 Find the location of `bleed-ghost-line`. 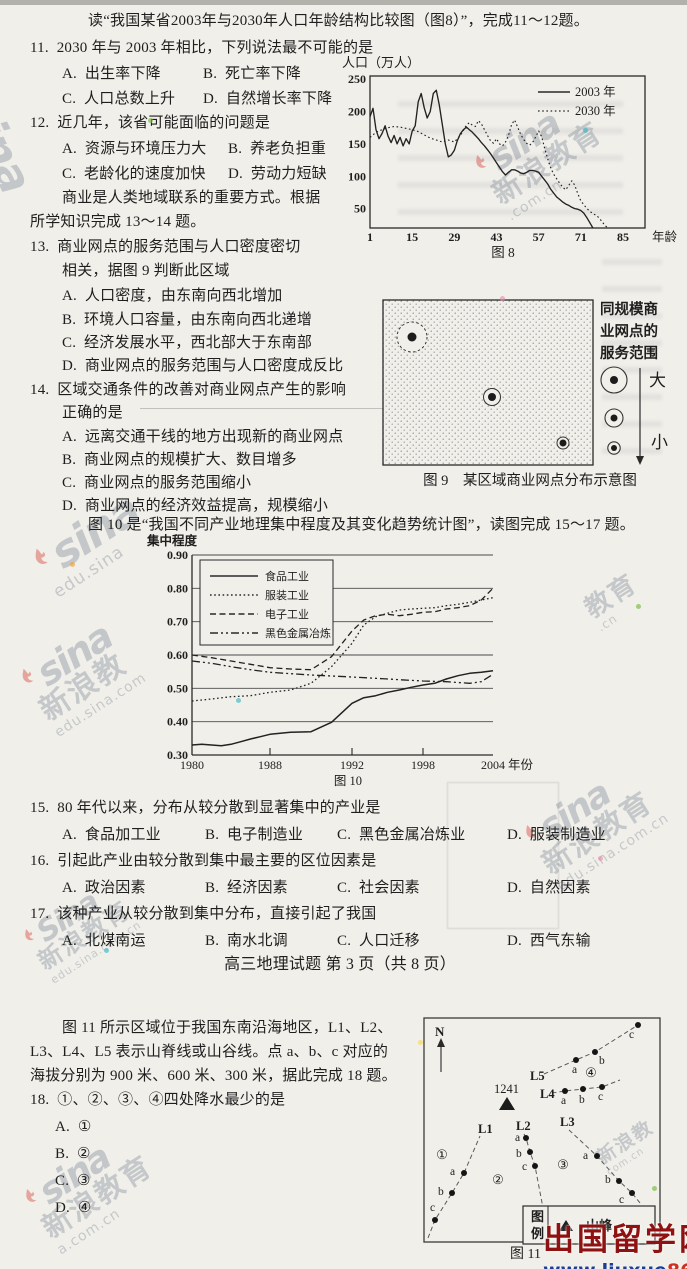

bleed-ghost-line is located at coordinates (299, 408).